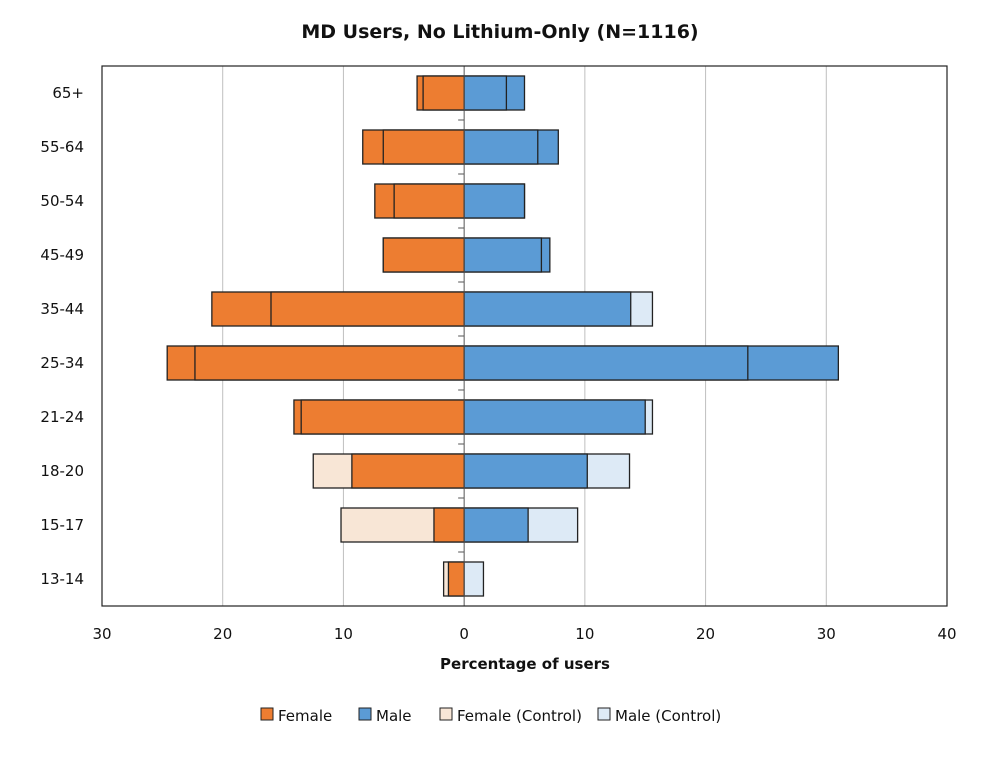 Image resolution: width=1000 pixels, height=766 pixels. Describe the element at coordinates (946, 634) in the screenshot. I see `x-tick-label: 40` at that location.